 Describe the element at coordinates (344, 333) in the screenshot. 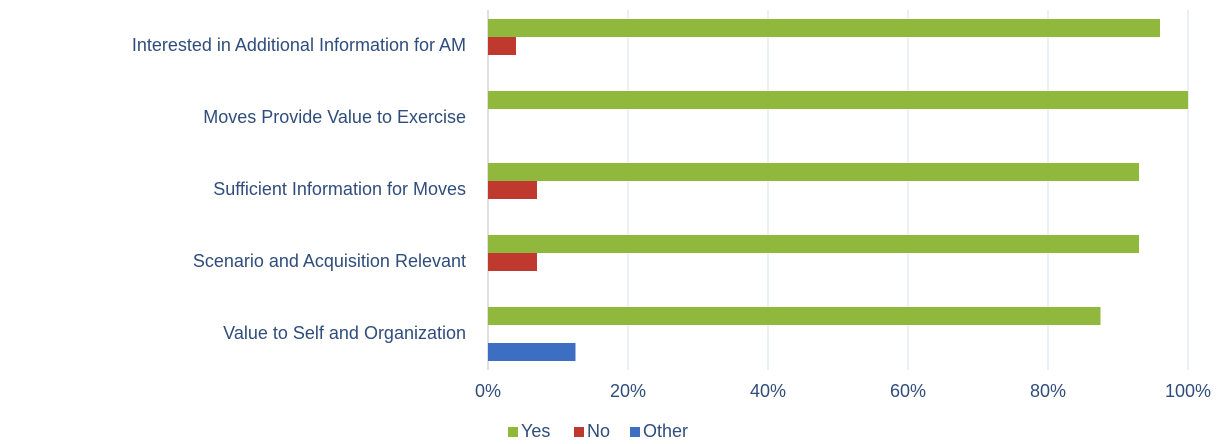

I see `y-tick-label: Value to Self and Organization` at that location.